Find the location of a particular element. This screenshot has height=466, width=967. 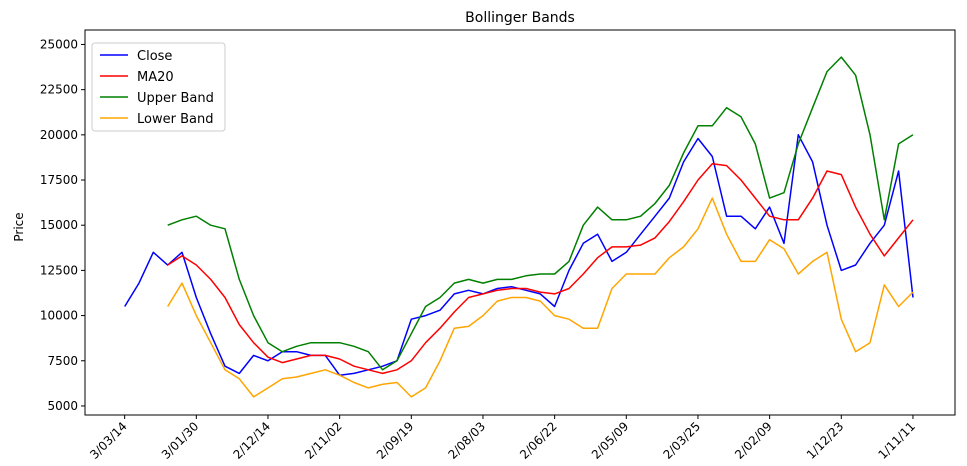

y-tick-label: 20000 is located at coordinates (59, 135).